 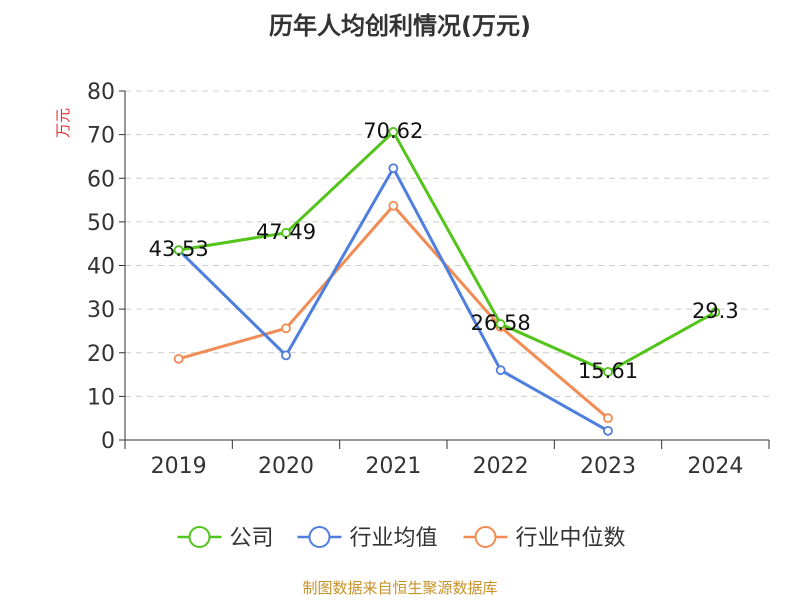 What do you see at coordinates (101, 223) in the screenshot?
I see `y-tick-label: 50` at bounding box center [101, 223].